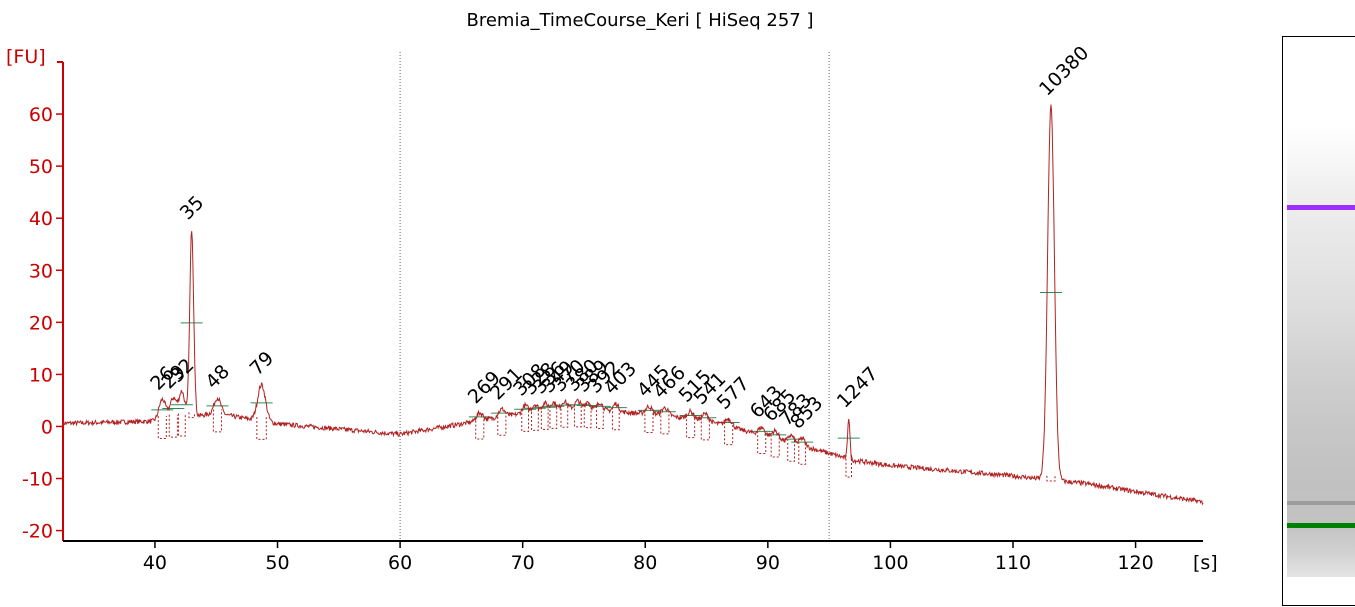  I want to click on y-tick-label: -20, so click(37, 532).